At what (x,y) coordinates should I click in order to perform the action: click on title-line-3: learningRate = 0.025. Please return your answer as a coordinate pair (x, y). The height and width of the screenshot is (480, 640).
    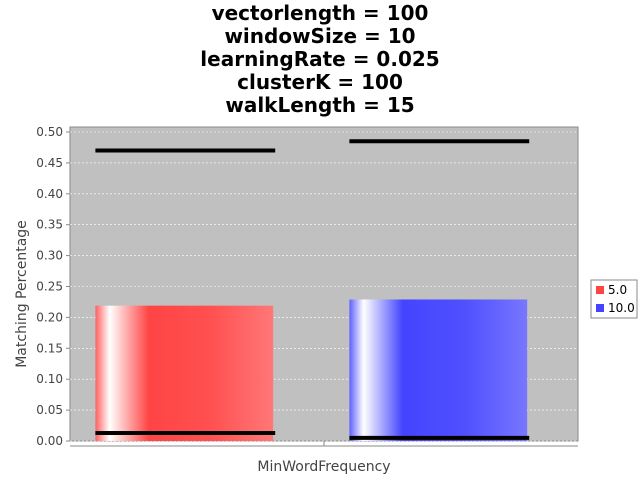
    Looking at the image, I should click on (319, 59).